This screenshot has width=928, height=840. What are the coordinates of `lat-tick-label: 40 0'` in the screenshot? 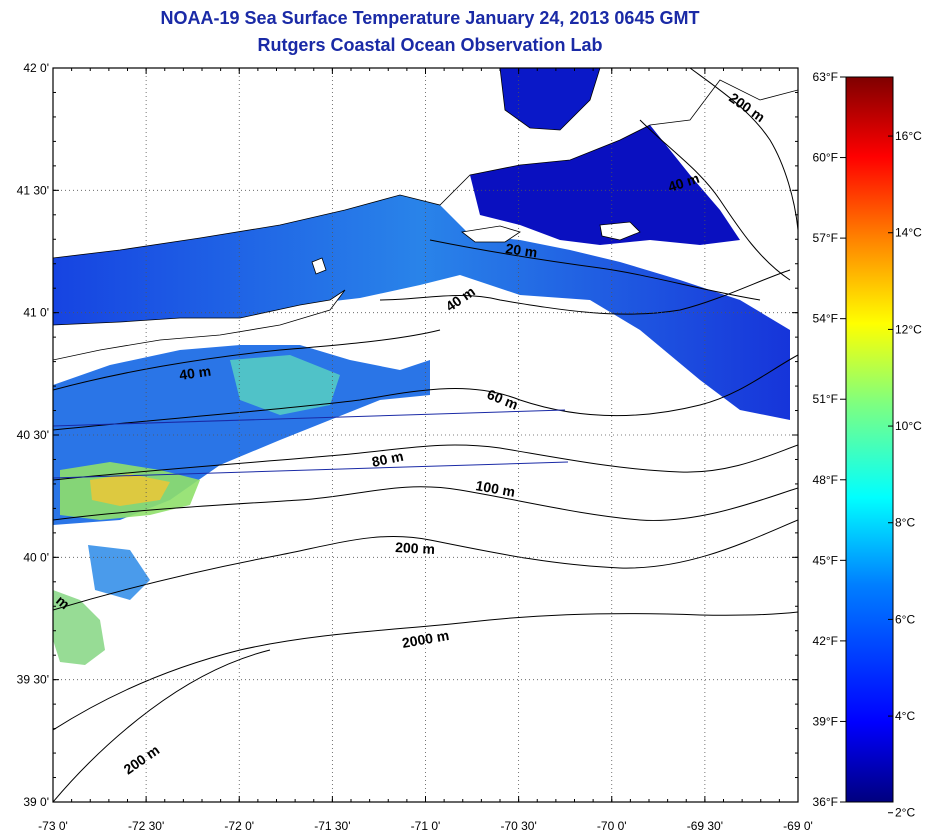 It's located at (36, 557).